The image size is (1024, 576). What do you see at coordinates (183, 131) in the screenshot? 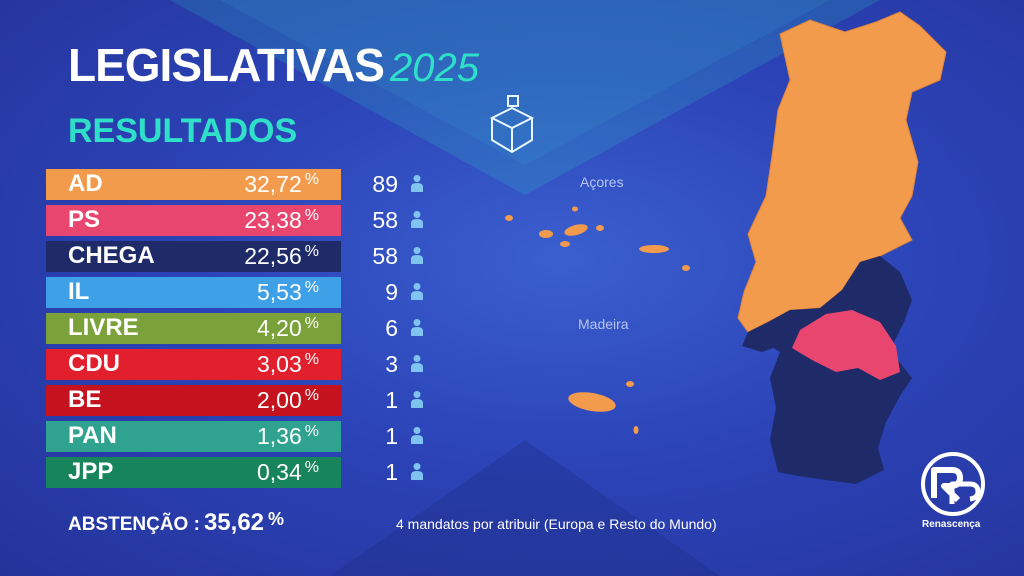
I see `results-heading: RESULTADOS` at bounding box center [183, 131].